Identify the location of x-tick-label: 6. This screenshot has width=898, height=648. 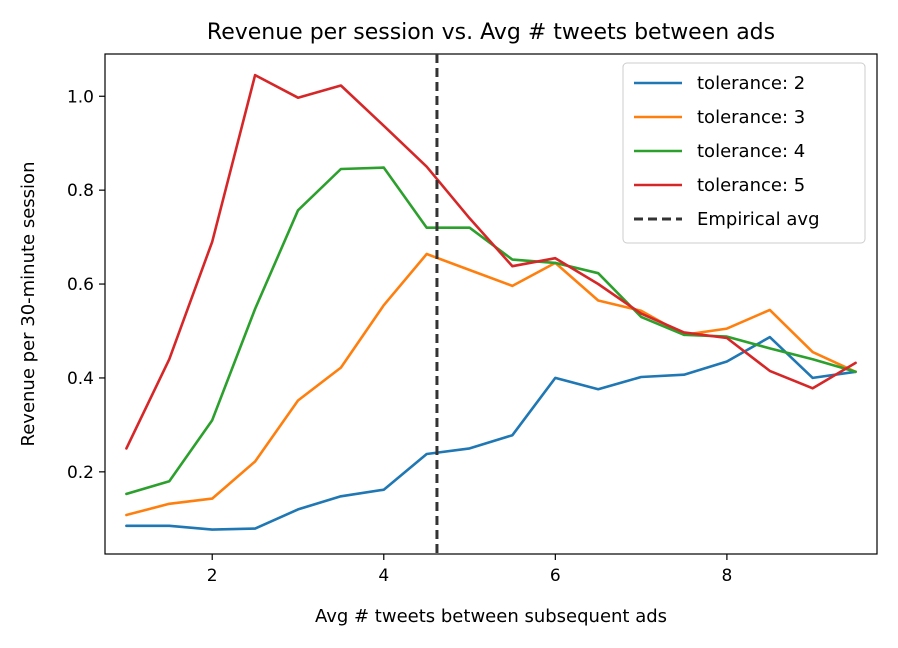
(555, 576).